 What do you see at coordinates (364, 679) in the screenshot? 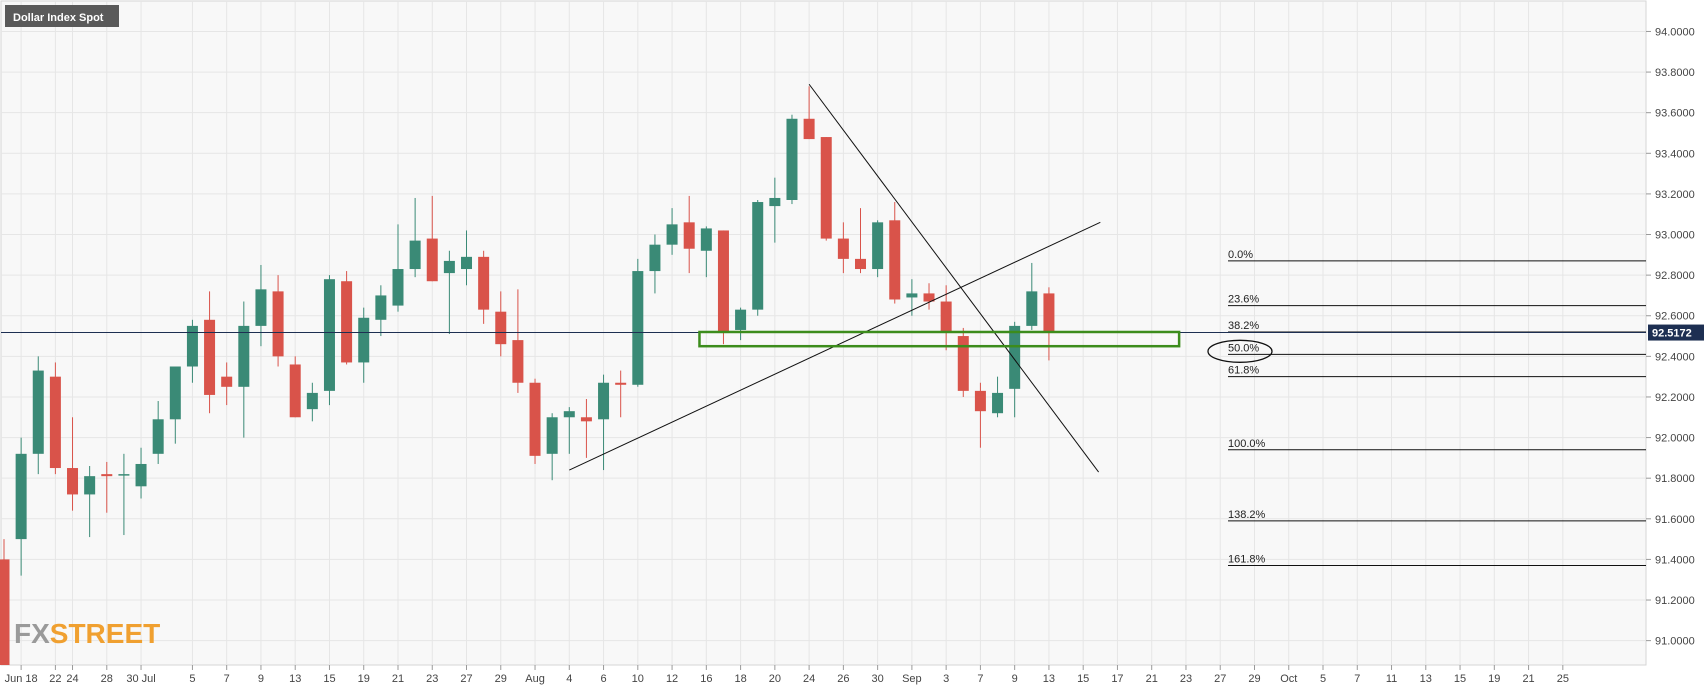
I see `x-tick-label: 19` at bounding box center [364, 679].